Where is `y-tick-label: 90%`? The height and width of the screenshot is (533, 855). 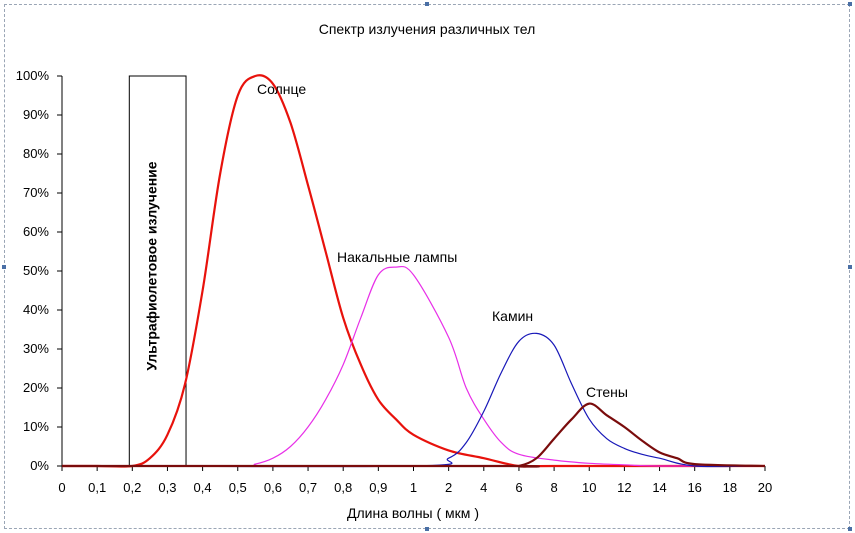
y-tick-label: 90% is located at coordinates (36, 114).